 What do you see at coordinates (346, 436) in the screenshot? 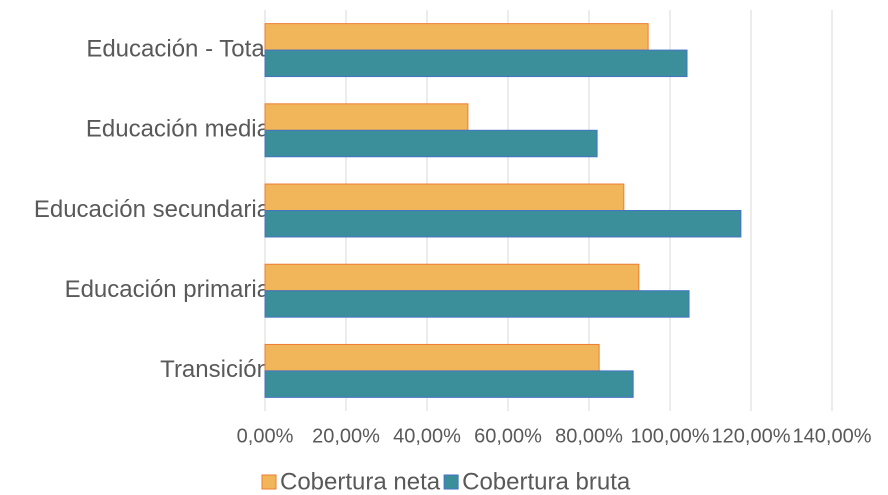
I see `x-tick-label: 20,00%` at bounding box center [346, 436].